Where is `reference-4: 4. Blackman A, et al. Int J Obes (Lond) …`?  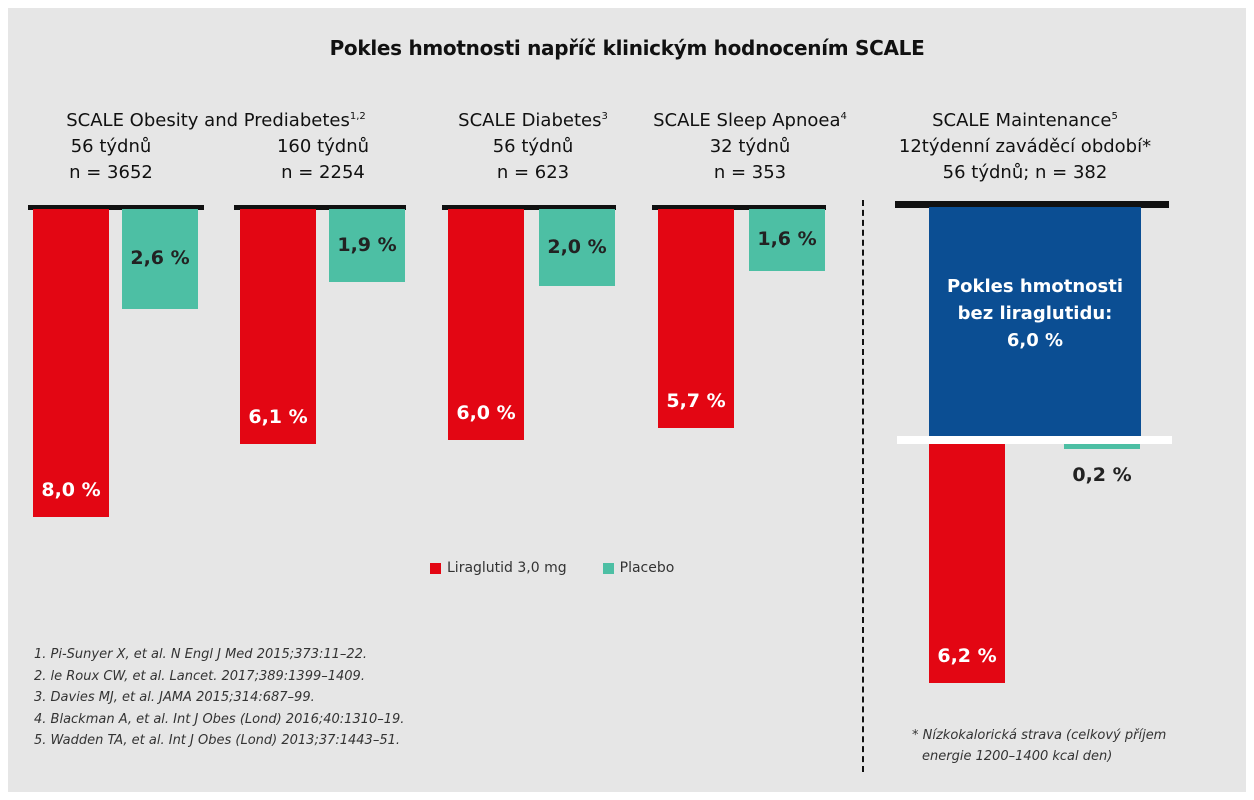
reference-4: 4. Blackman A, et al. Int J Obes (Lond) … is located at coordinates (219, 719).